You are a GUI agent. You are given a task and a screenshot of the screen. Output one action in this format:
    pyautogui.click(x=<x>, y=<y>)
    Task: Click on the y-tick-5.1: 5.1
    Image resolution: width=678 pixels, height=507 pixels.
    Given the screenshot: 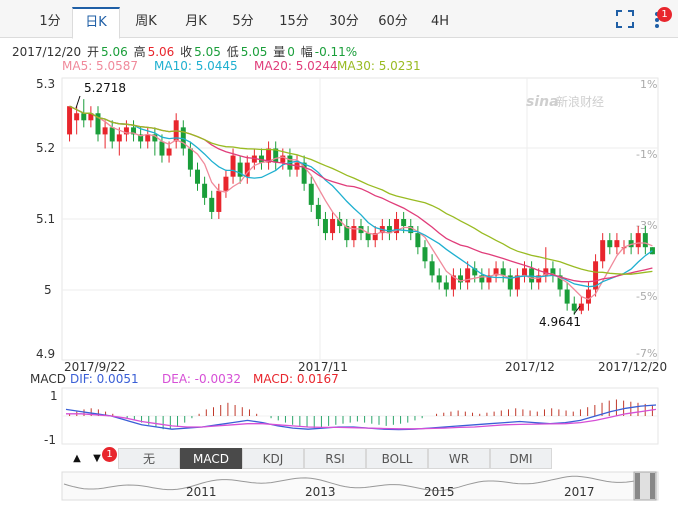 What is the action you would take?
    pyautogui.click(x=45, y=219)
    